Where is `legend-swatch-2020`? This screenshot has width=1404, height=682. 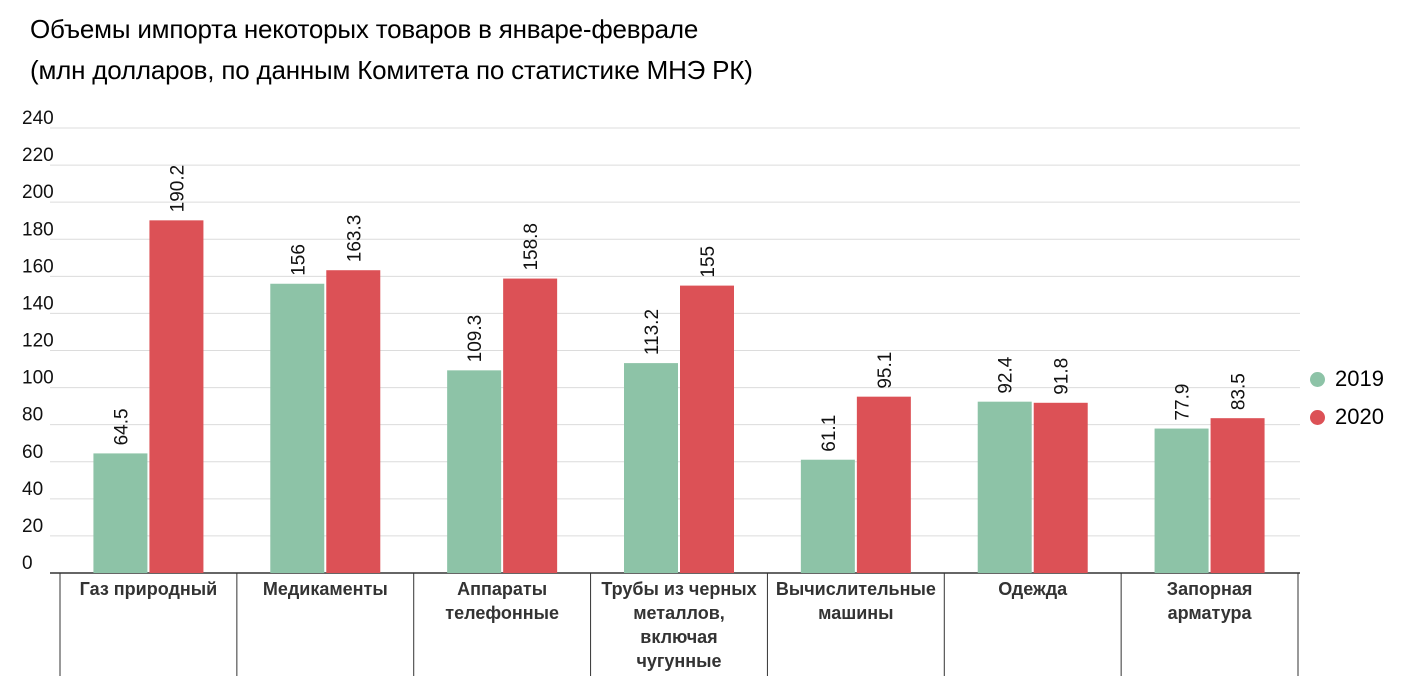 legend-swatch-2020 is located at coordinates (1317, 417).